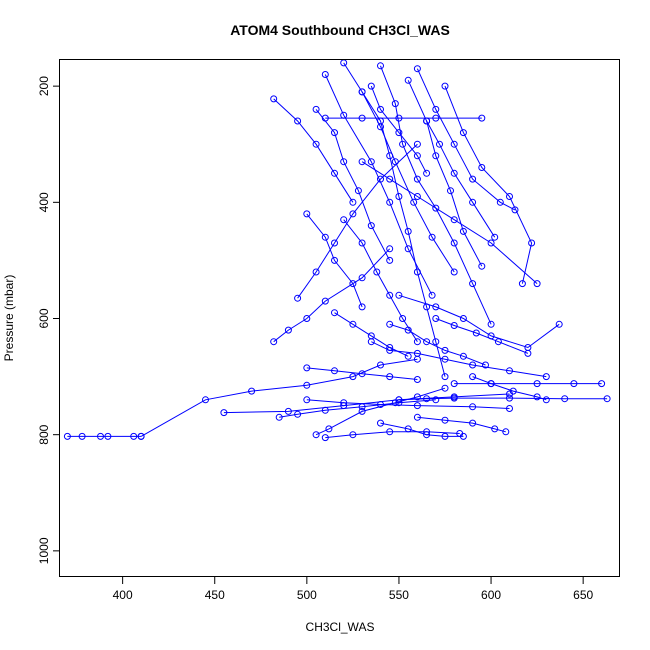  I want to click on x-axis-label: CH3Cl_WAS, so click(340, 627).